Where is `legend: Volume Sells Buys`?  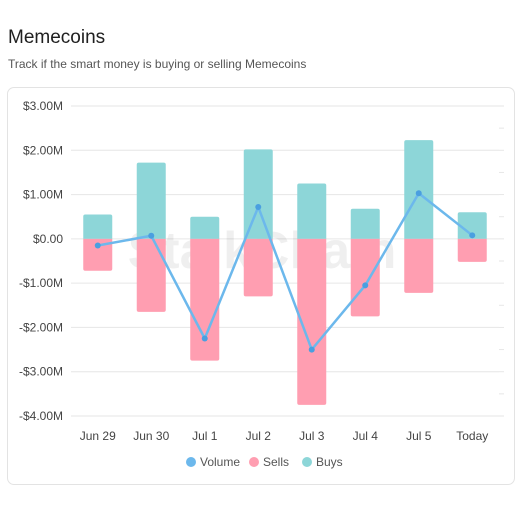 legend: Volume Sells Buys is located at coordinates (264, 462).